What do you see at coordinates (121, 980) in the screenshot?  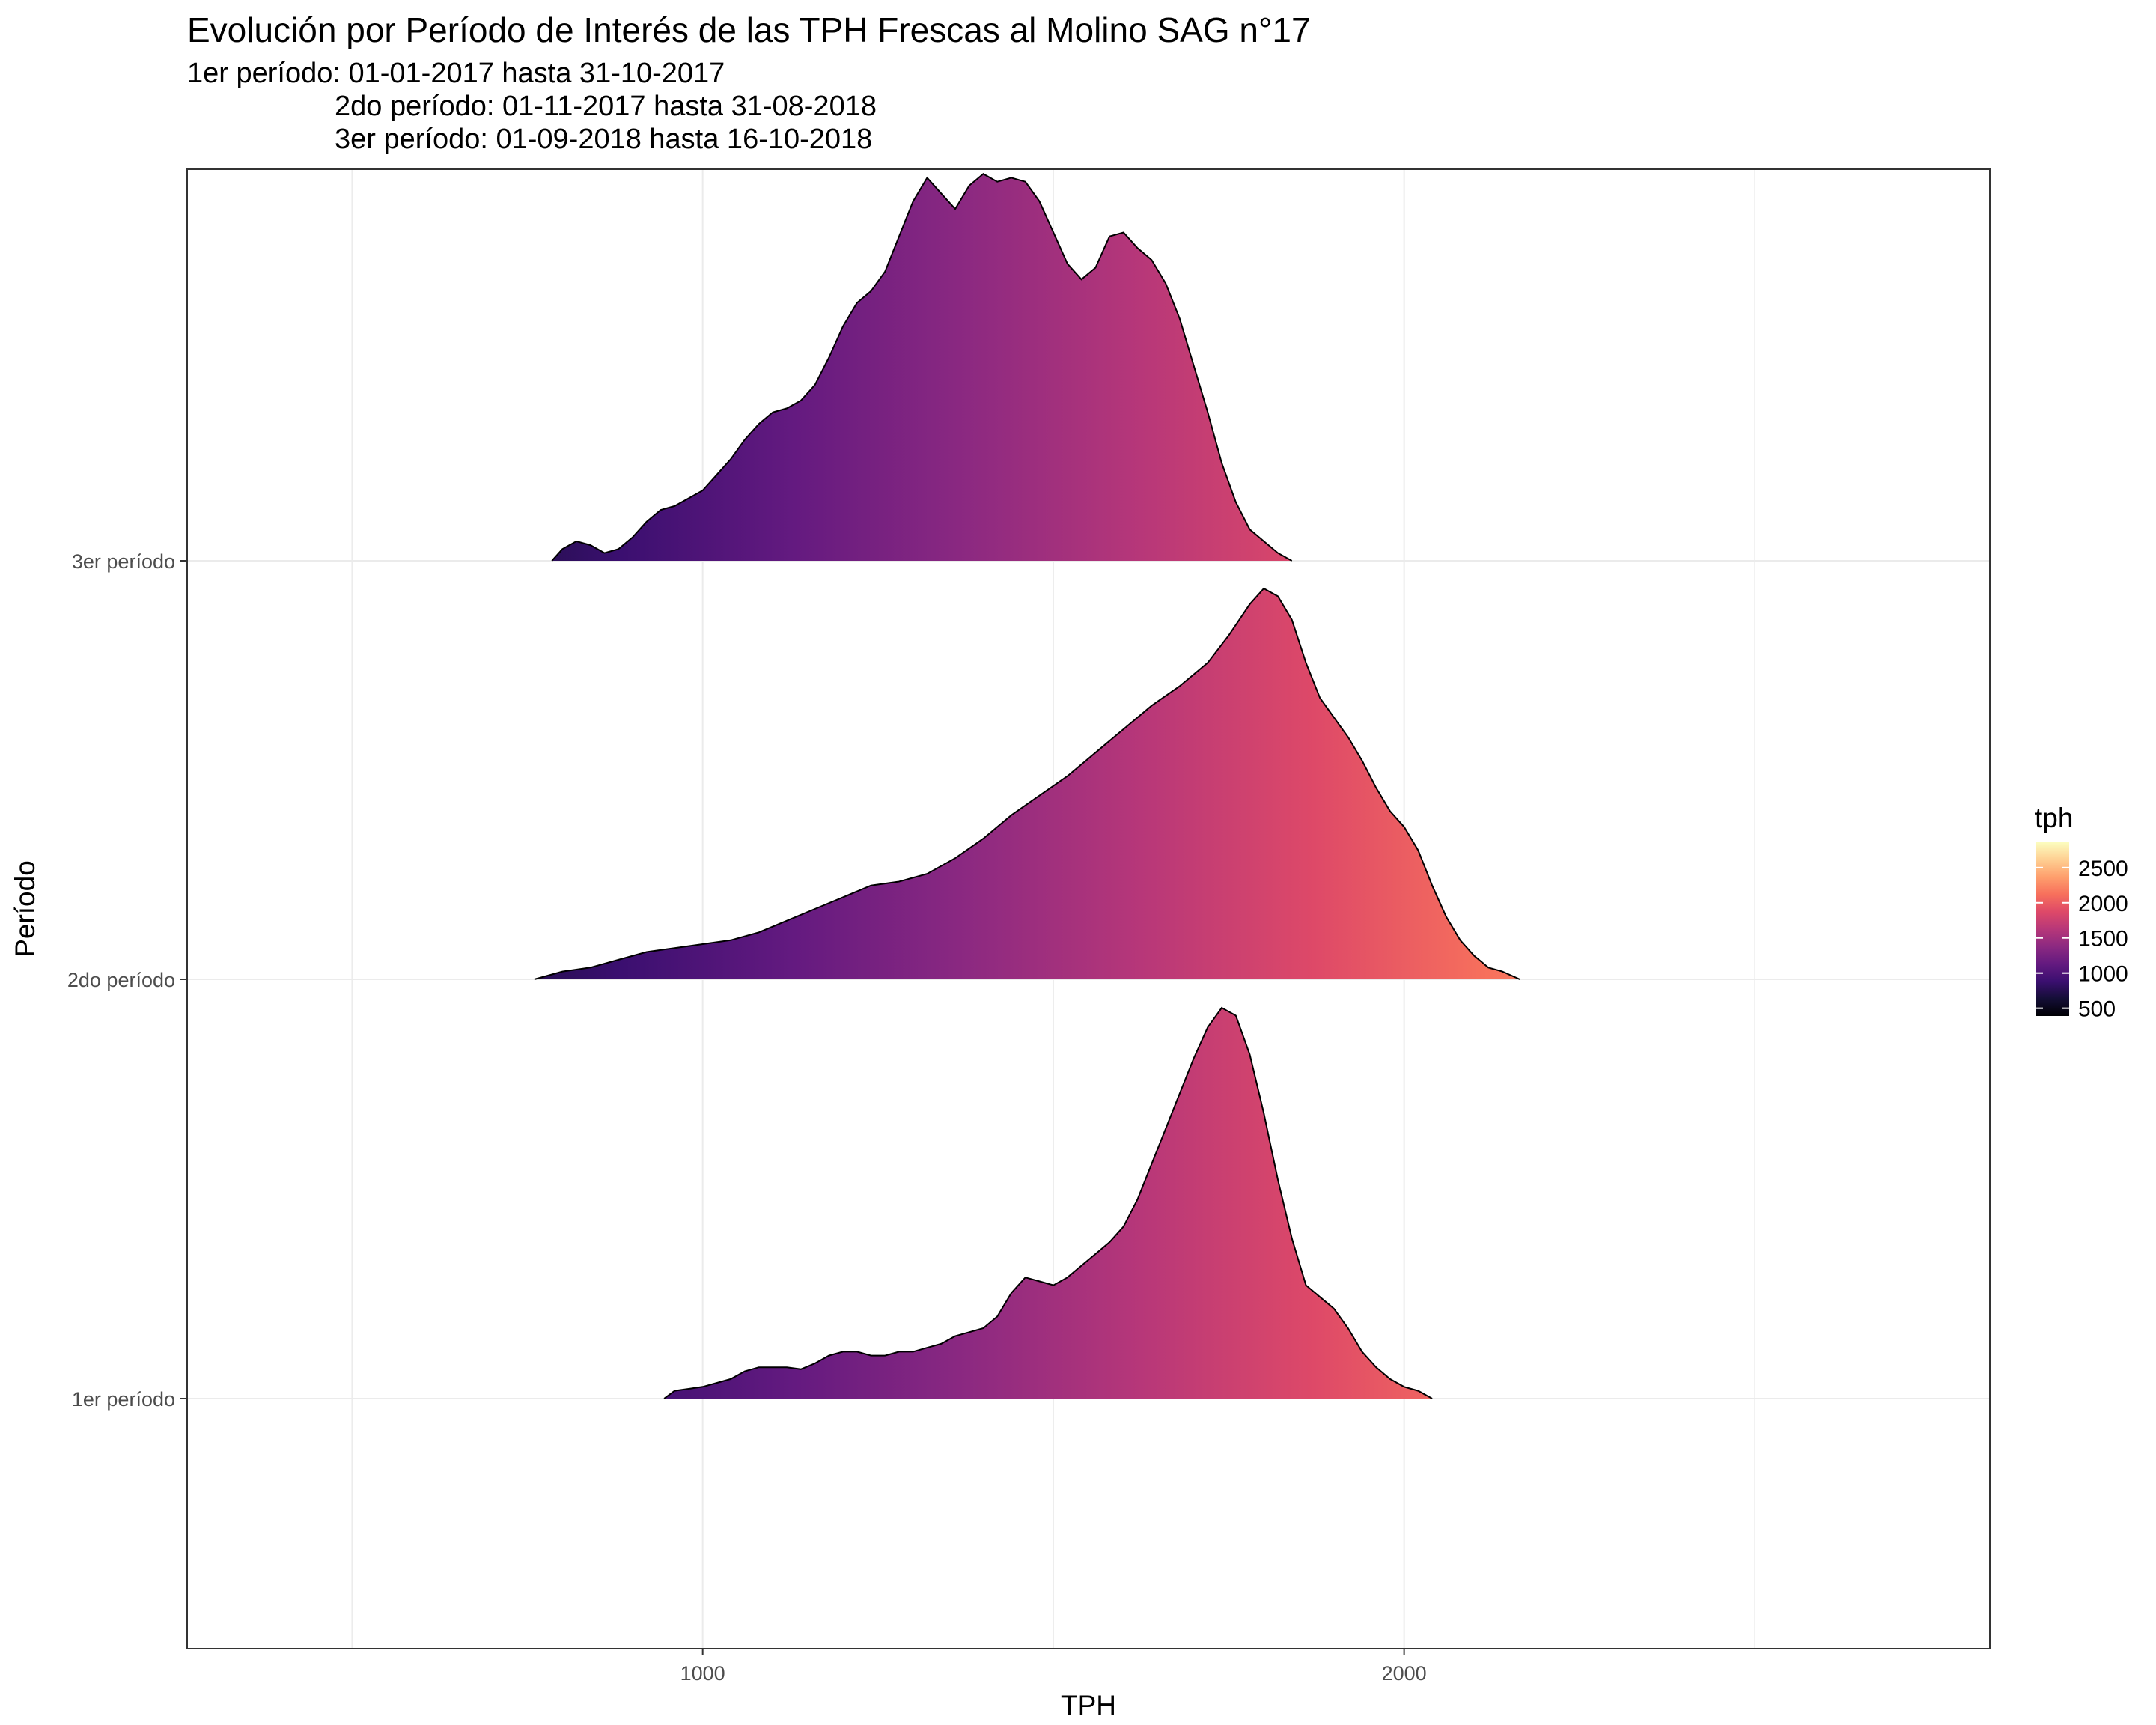 I see `y-tick-label-1: 2do período` at bounding box center [121, 980].